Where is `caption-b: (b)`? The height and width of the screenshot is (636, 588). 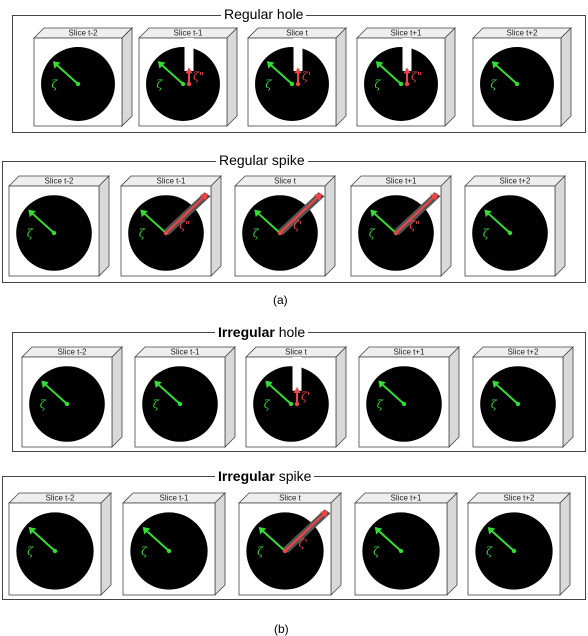
caption-b: (b) is located at coordinates (281, 629).